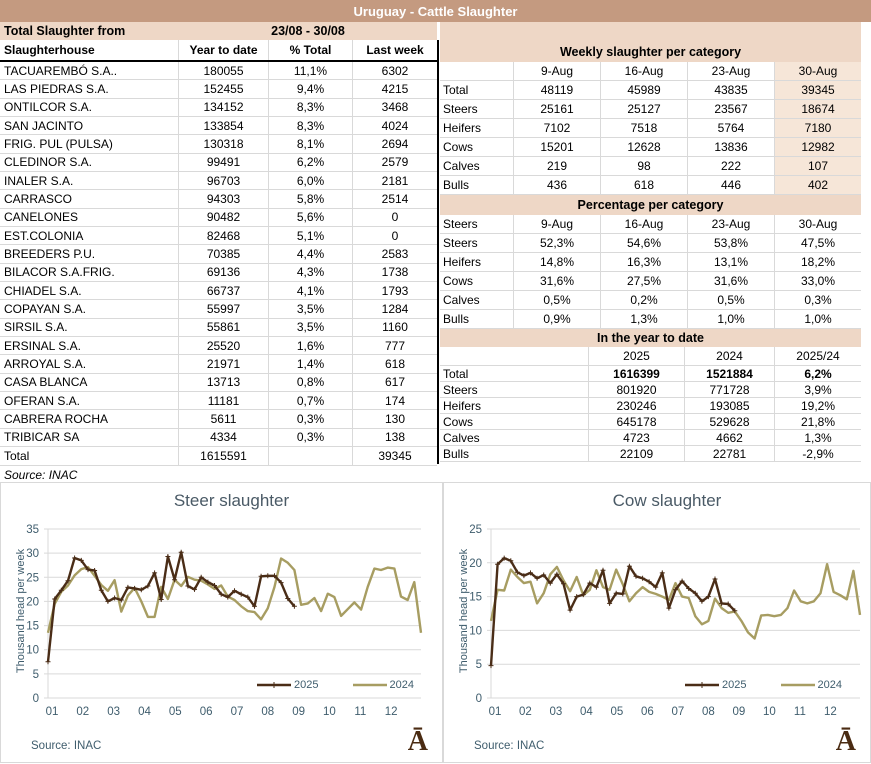 Image resolution: width=871 pixels, height=764 pixels. Describe the element at coordinates (797, 685) in the screenshot. I see `legend-line-sample` at that location.